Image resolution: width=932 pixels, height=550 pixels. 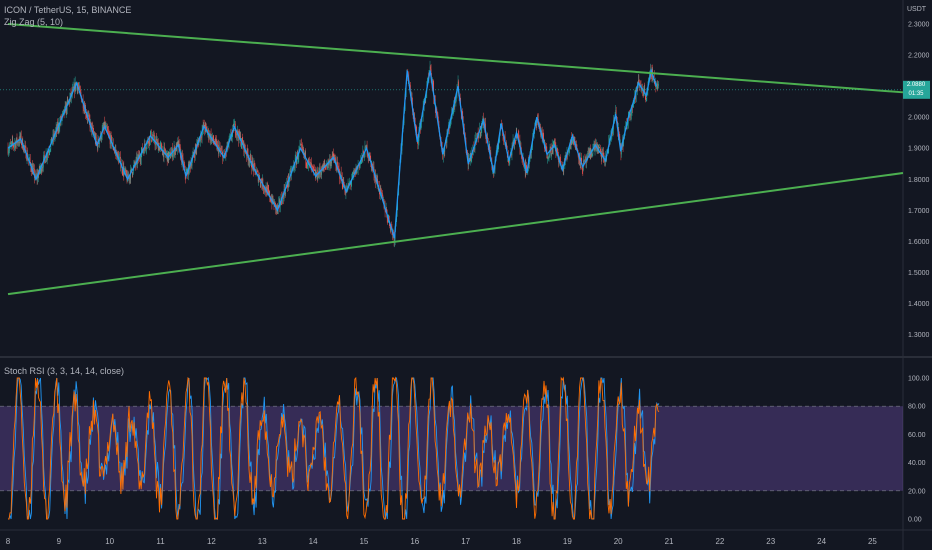 What do you see at coordinates (919, 273) in the screenshot?
I see `price-tick-label: 1.5000` at bounding box center [919, 273].